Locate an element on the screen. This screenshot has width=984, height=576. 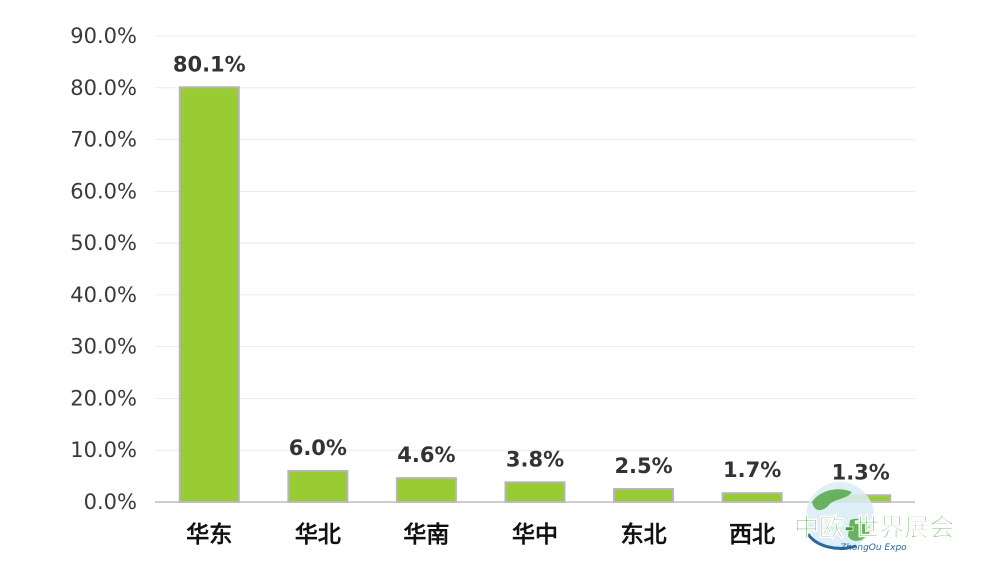
watermark-logo: 中欧-世界展会 ZhongOu Expo is located at coordinates (874, 517).